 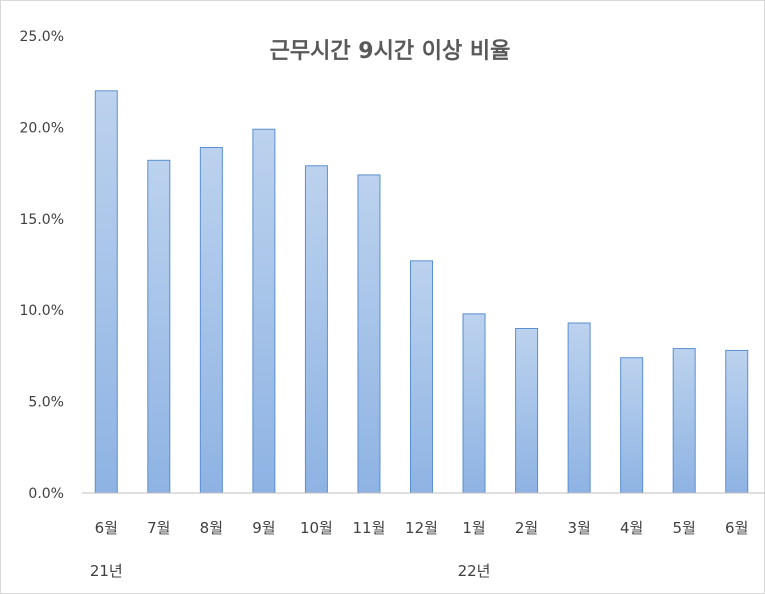 I want to click on y-tick-label: 25.0%, so click(x=42, y=37).